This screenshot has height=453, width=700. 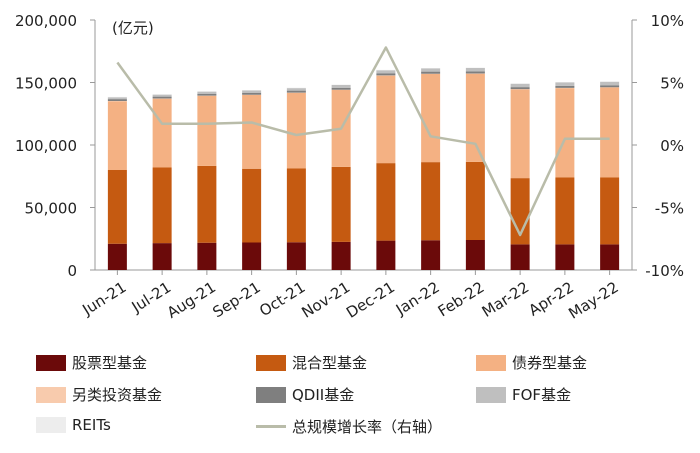 What do you see at coordinates (491, 394) in the screenshot?
I see `legend-swatch-fof` at bounding box center [491, 394].